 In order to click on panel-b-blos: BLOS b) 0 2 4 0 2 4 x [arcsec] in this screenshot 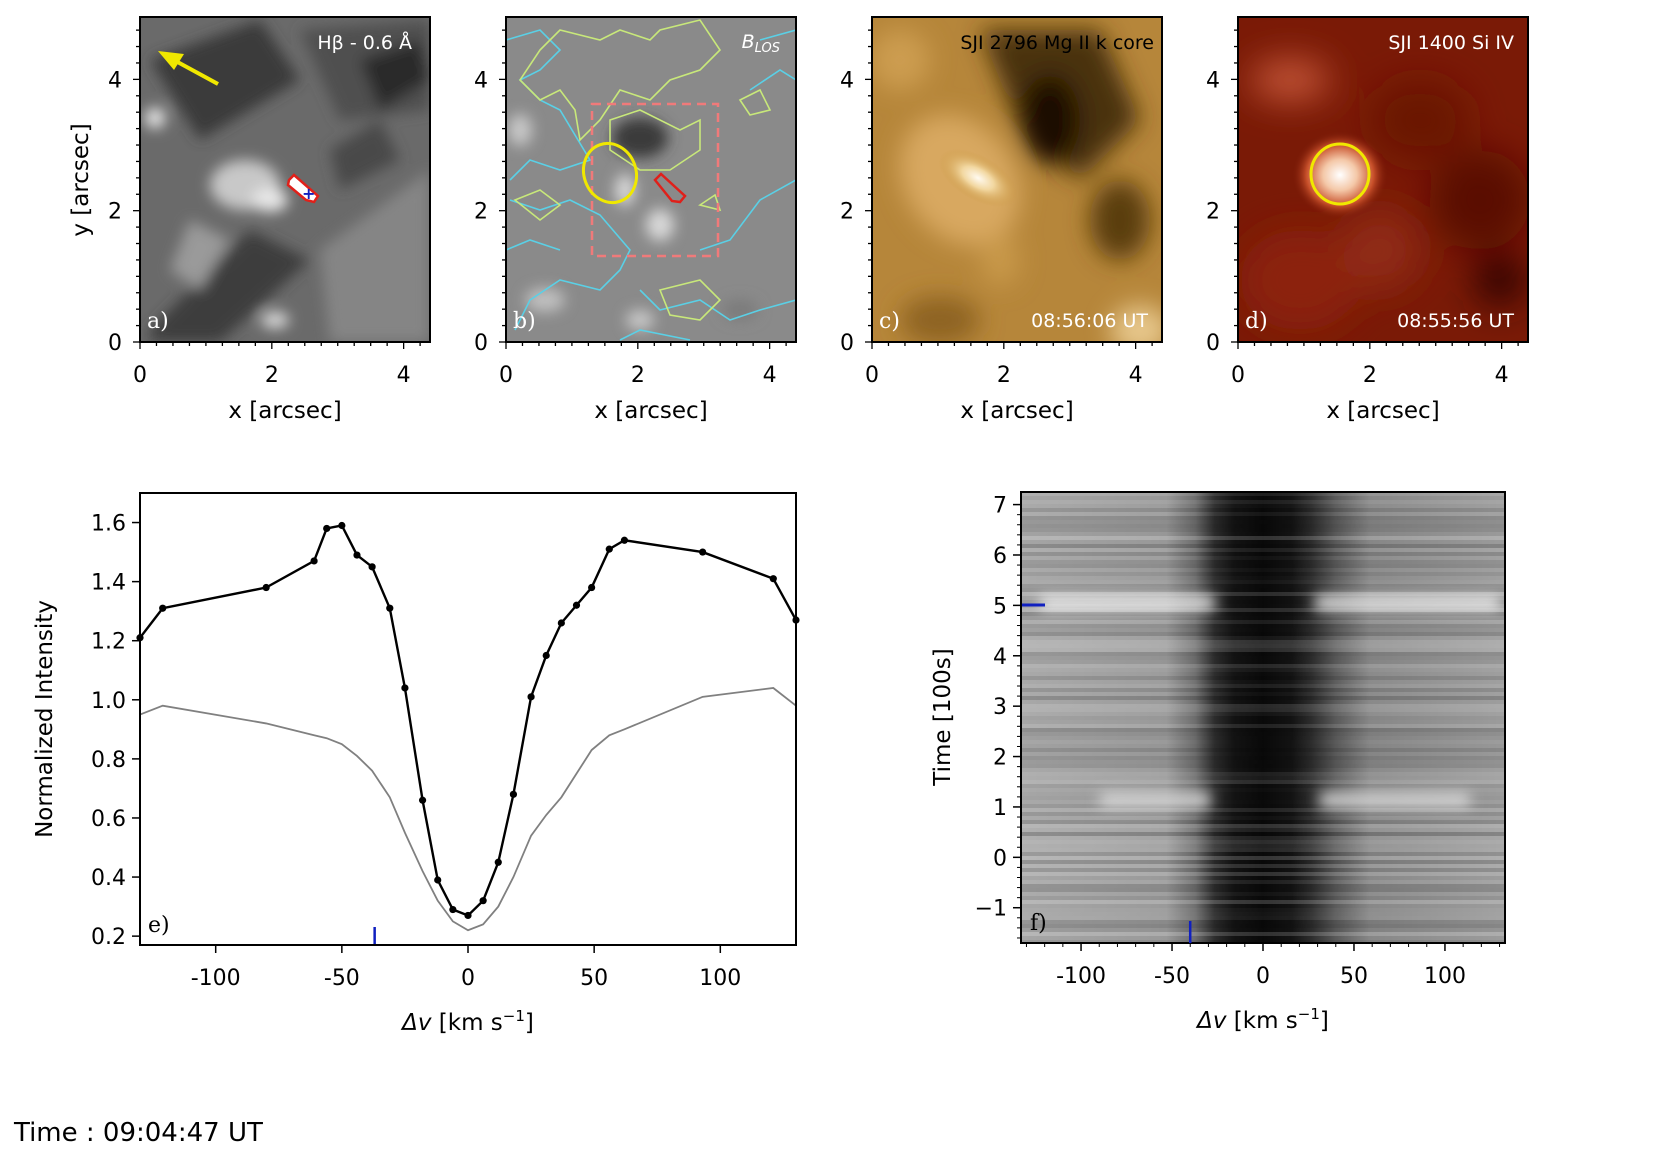, I will do `click(635, 220)`.